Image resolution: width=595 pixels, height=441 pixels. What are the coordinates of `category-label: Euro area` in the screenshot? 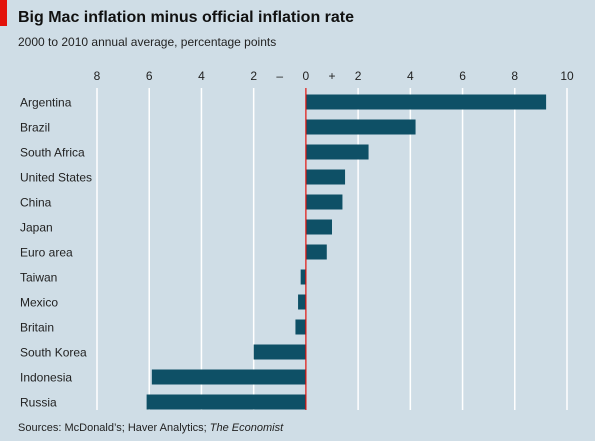 It's located at (46, 253).